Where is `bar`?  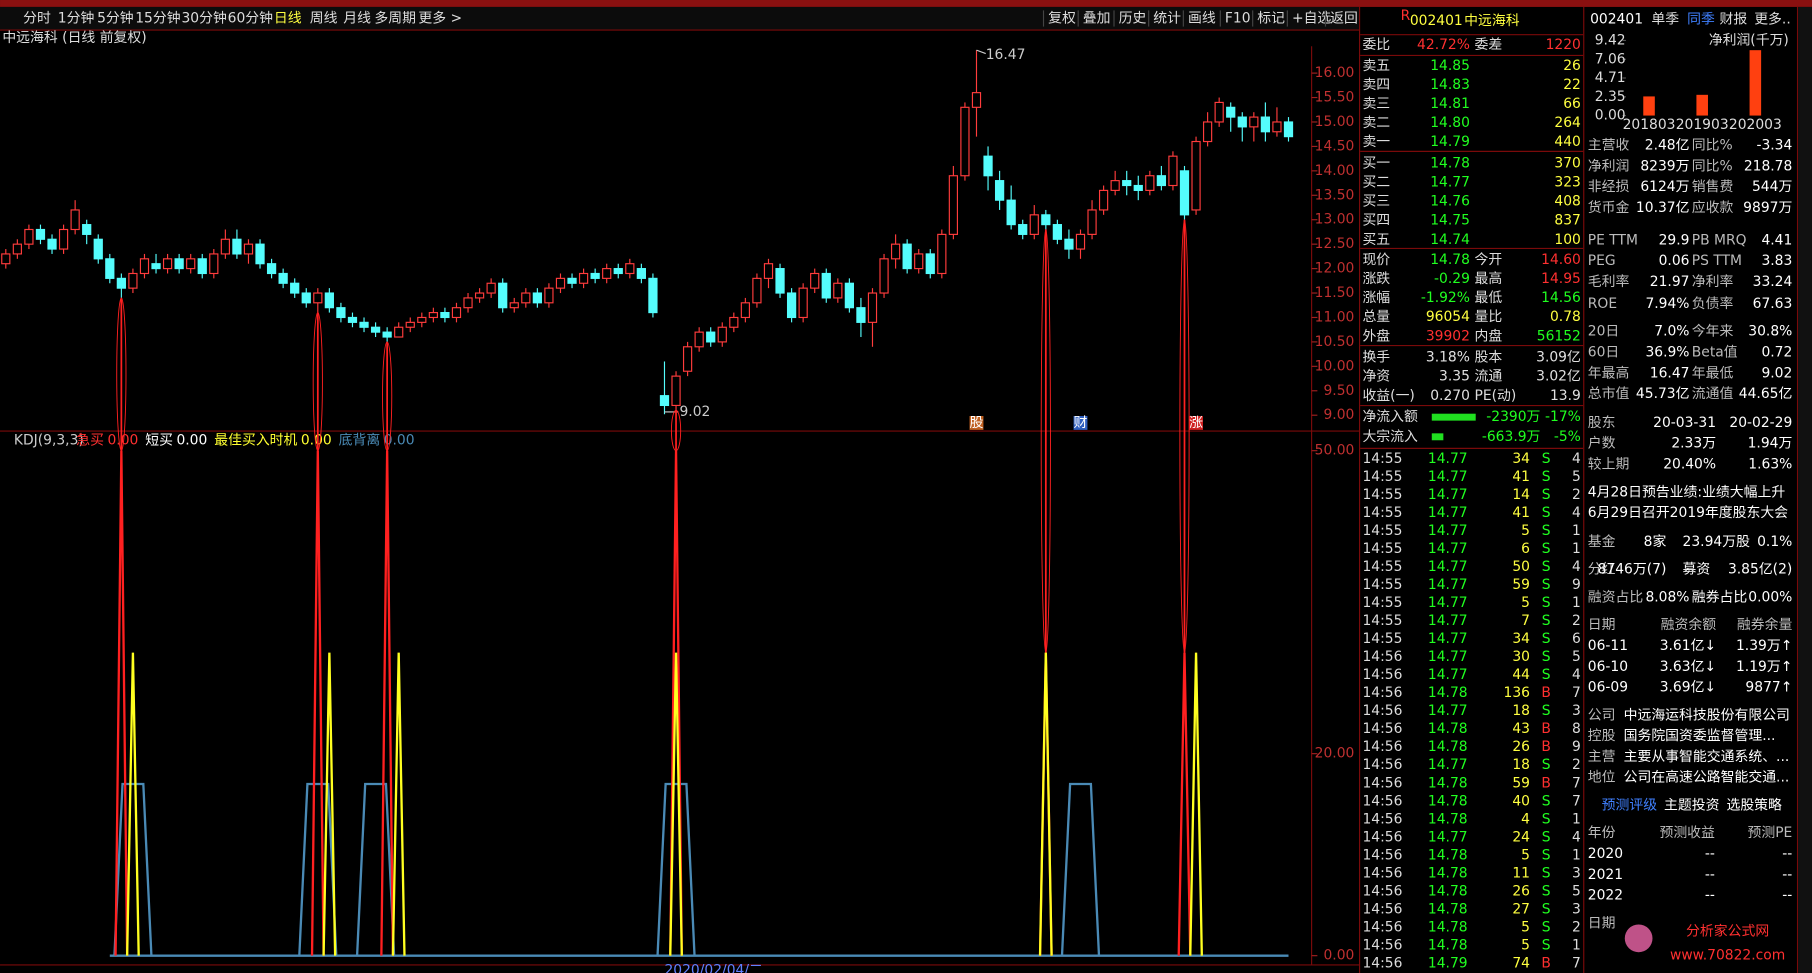
bar is located at coordinates (1755, 83).